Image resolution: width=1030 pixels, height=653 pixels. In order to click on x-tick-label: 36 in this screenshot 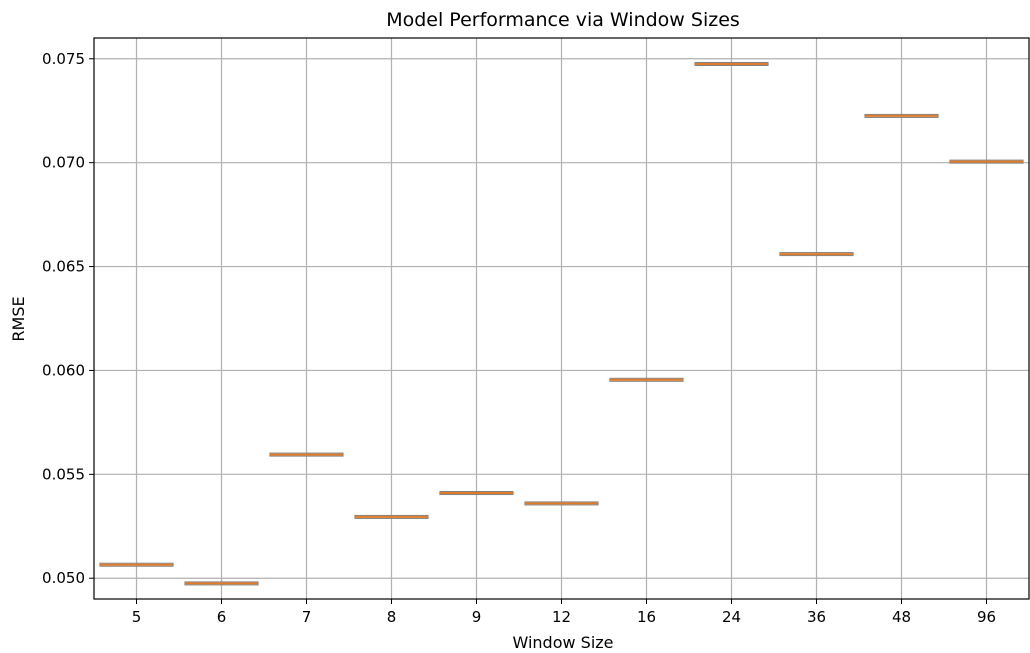, I will do `click(816, 617)`.